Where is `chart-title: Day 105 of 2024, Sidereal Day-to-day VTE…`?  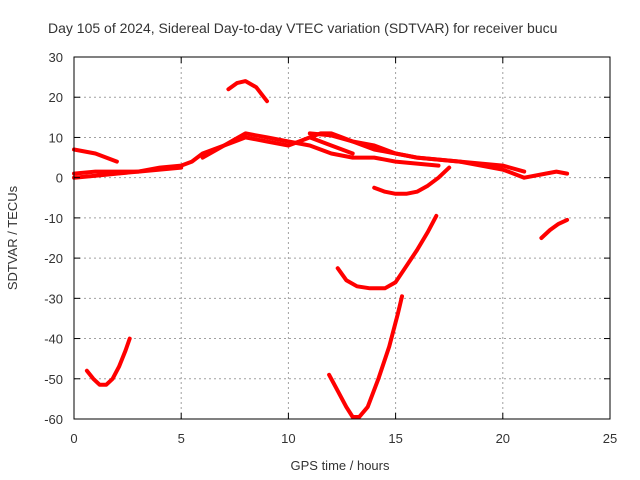 chart-title: Day 105 of 2024, Sidereal Day-to-day VTE… is located at coordinates (302, 28).